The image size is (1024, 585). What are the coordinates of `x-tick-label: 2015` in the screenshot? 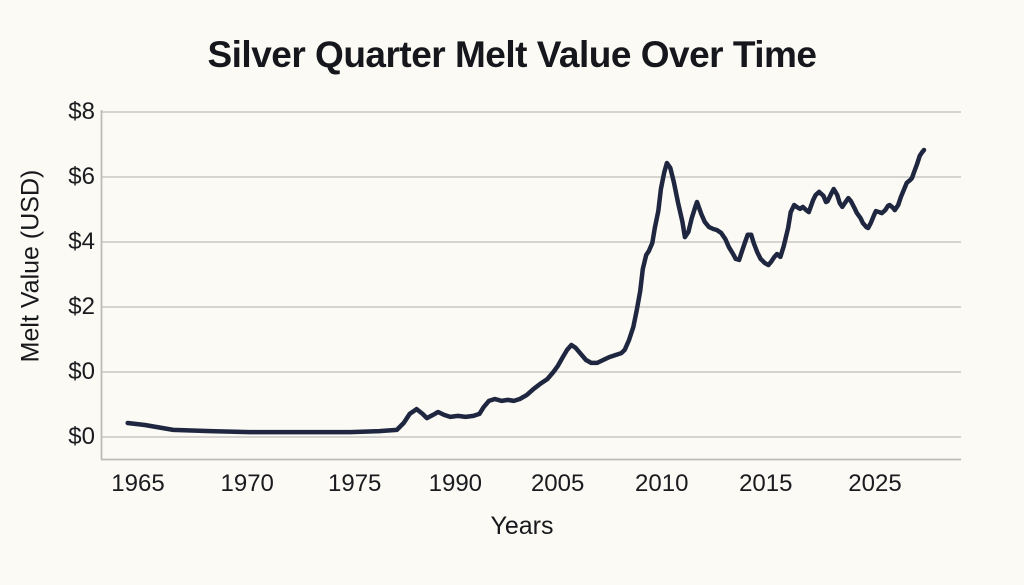 It's located at (766, 483).